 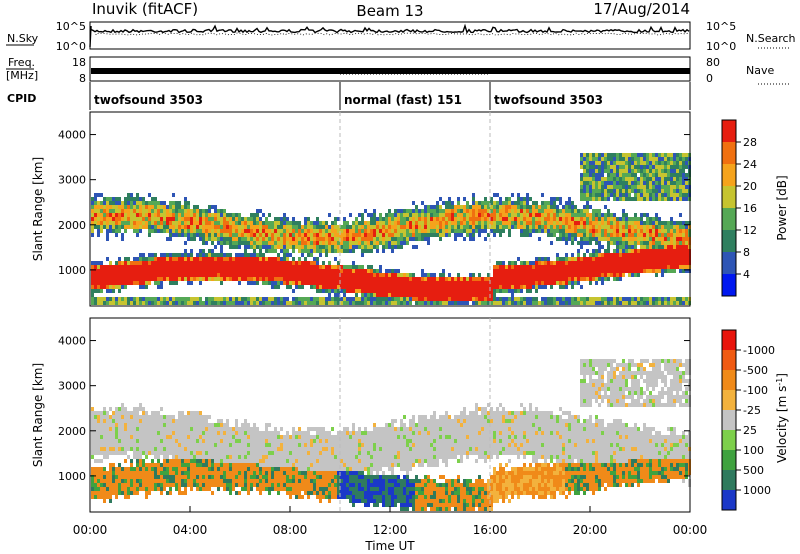 What do you see at coordinates (82, 78) in the screenshot?
I see `freq-tick-low: 8` at bounding box center [82, 78].